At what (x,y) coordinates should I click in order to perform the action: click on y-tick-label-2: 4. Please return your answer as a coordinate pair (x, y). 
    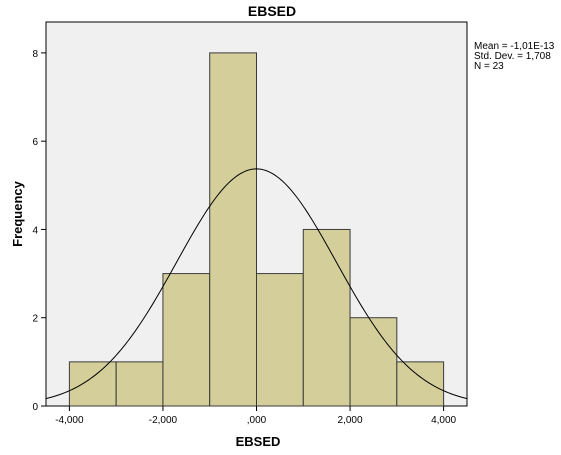
    Looking at the image, I should click on (35, 230).